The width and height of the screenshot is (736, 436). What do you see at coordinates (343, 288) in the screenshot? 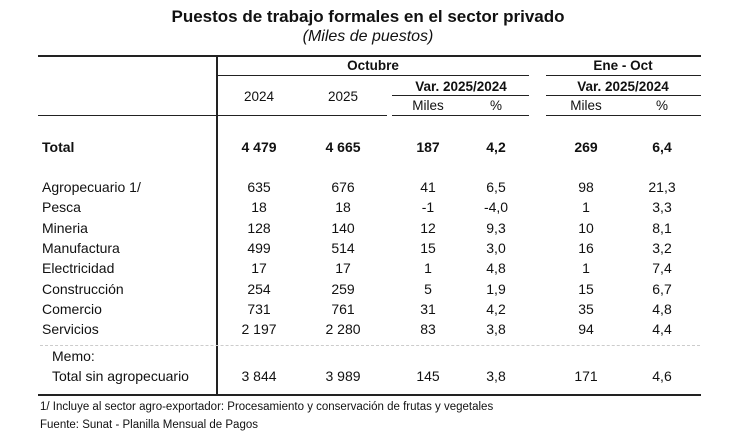
I see `table-cell: 259` at bounding box center [343, 288].